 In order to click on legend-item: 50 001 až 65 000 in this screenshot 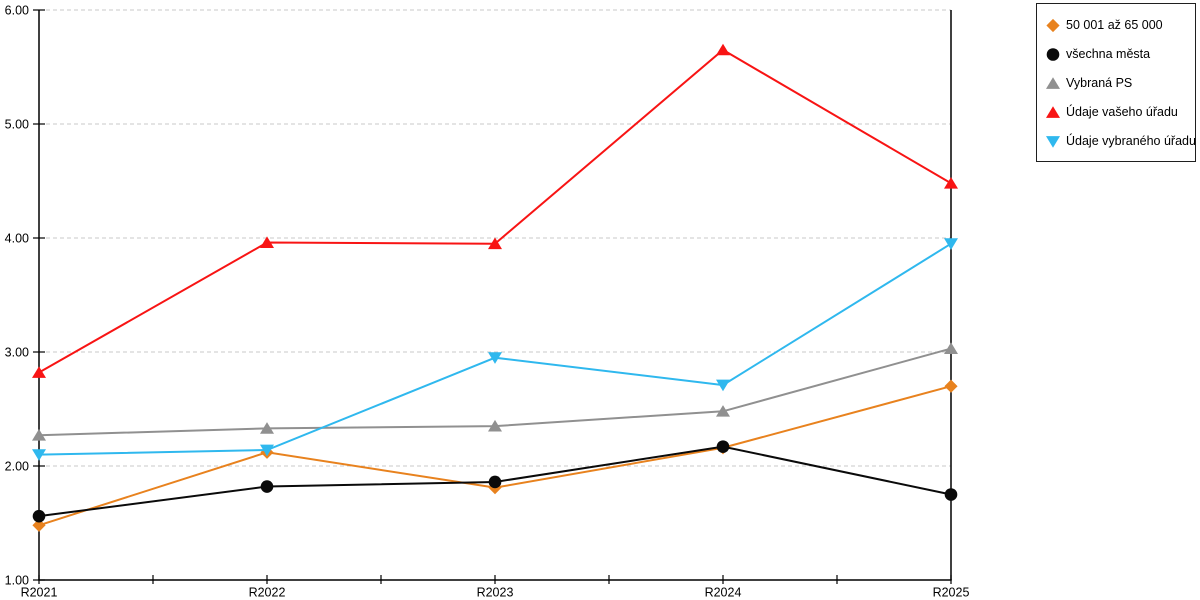, I will do `click(1117, 24)`.